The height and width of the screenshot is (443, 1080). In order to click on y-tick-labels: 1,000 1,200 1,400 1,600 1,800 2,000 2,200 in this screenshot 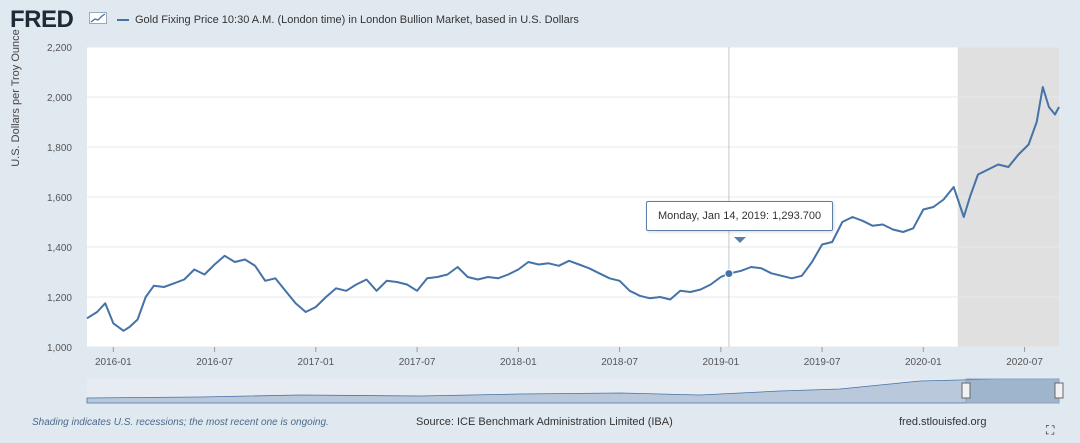, I will do `click(59, 198)`.